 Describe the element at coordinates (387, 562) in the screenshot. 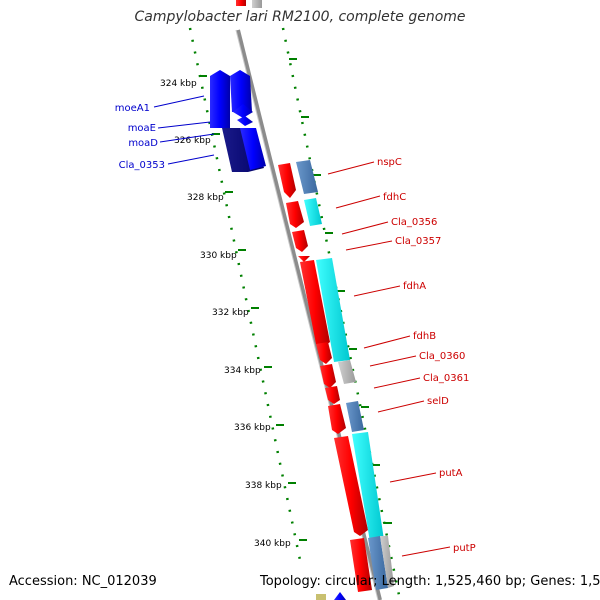

I see `gene-putP-cog2` at that location.